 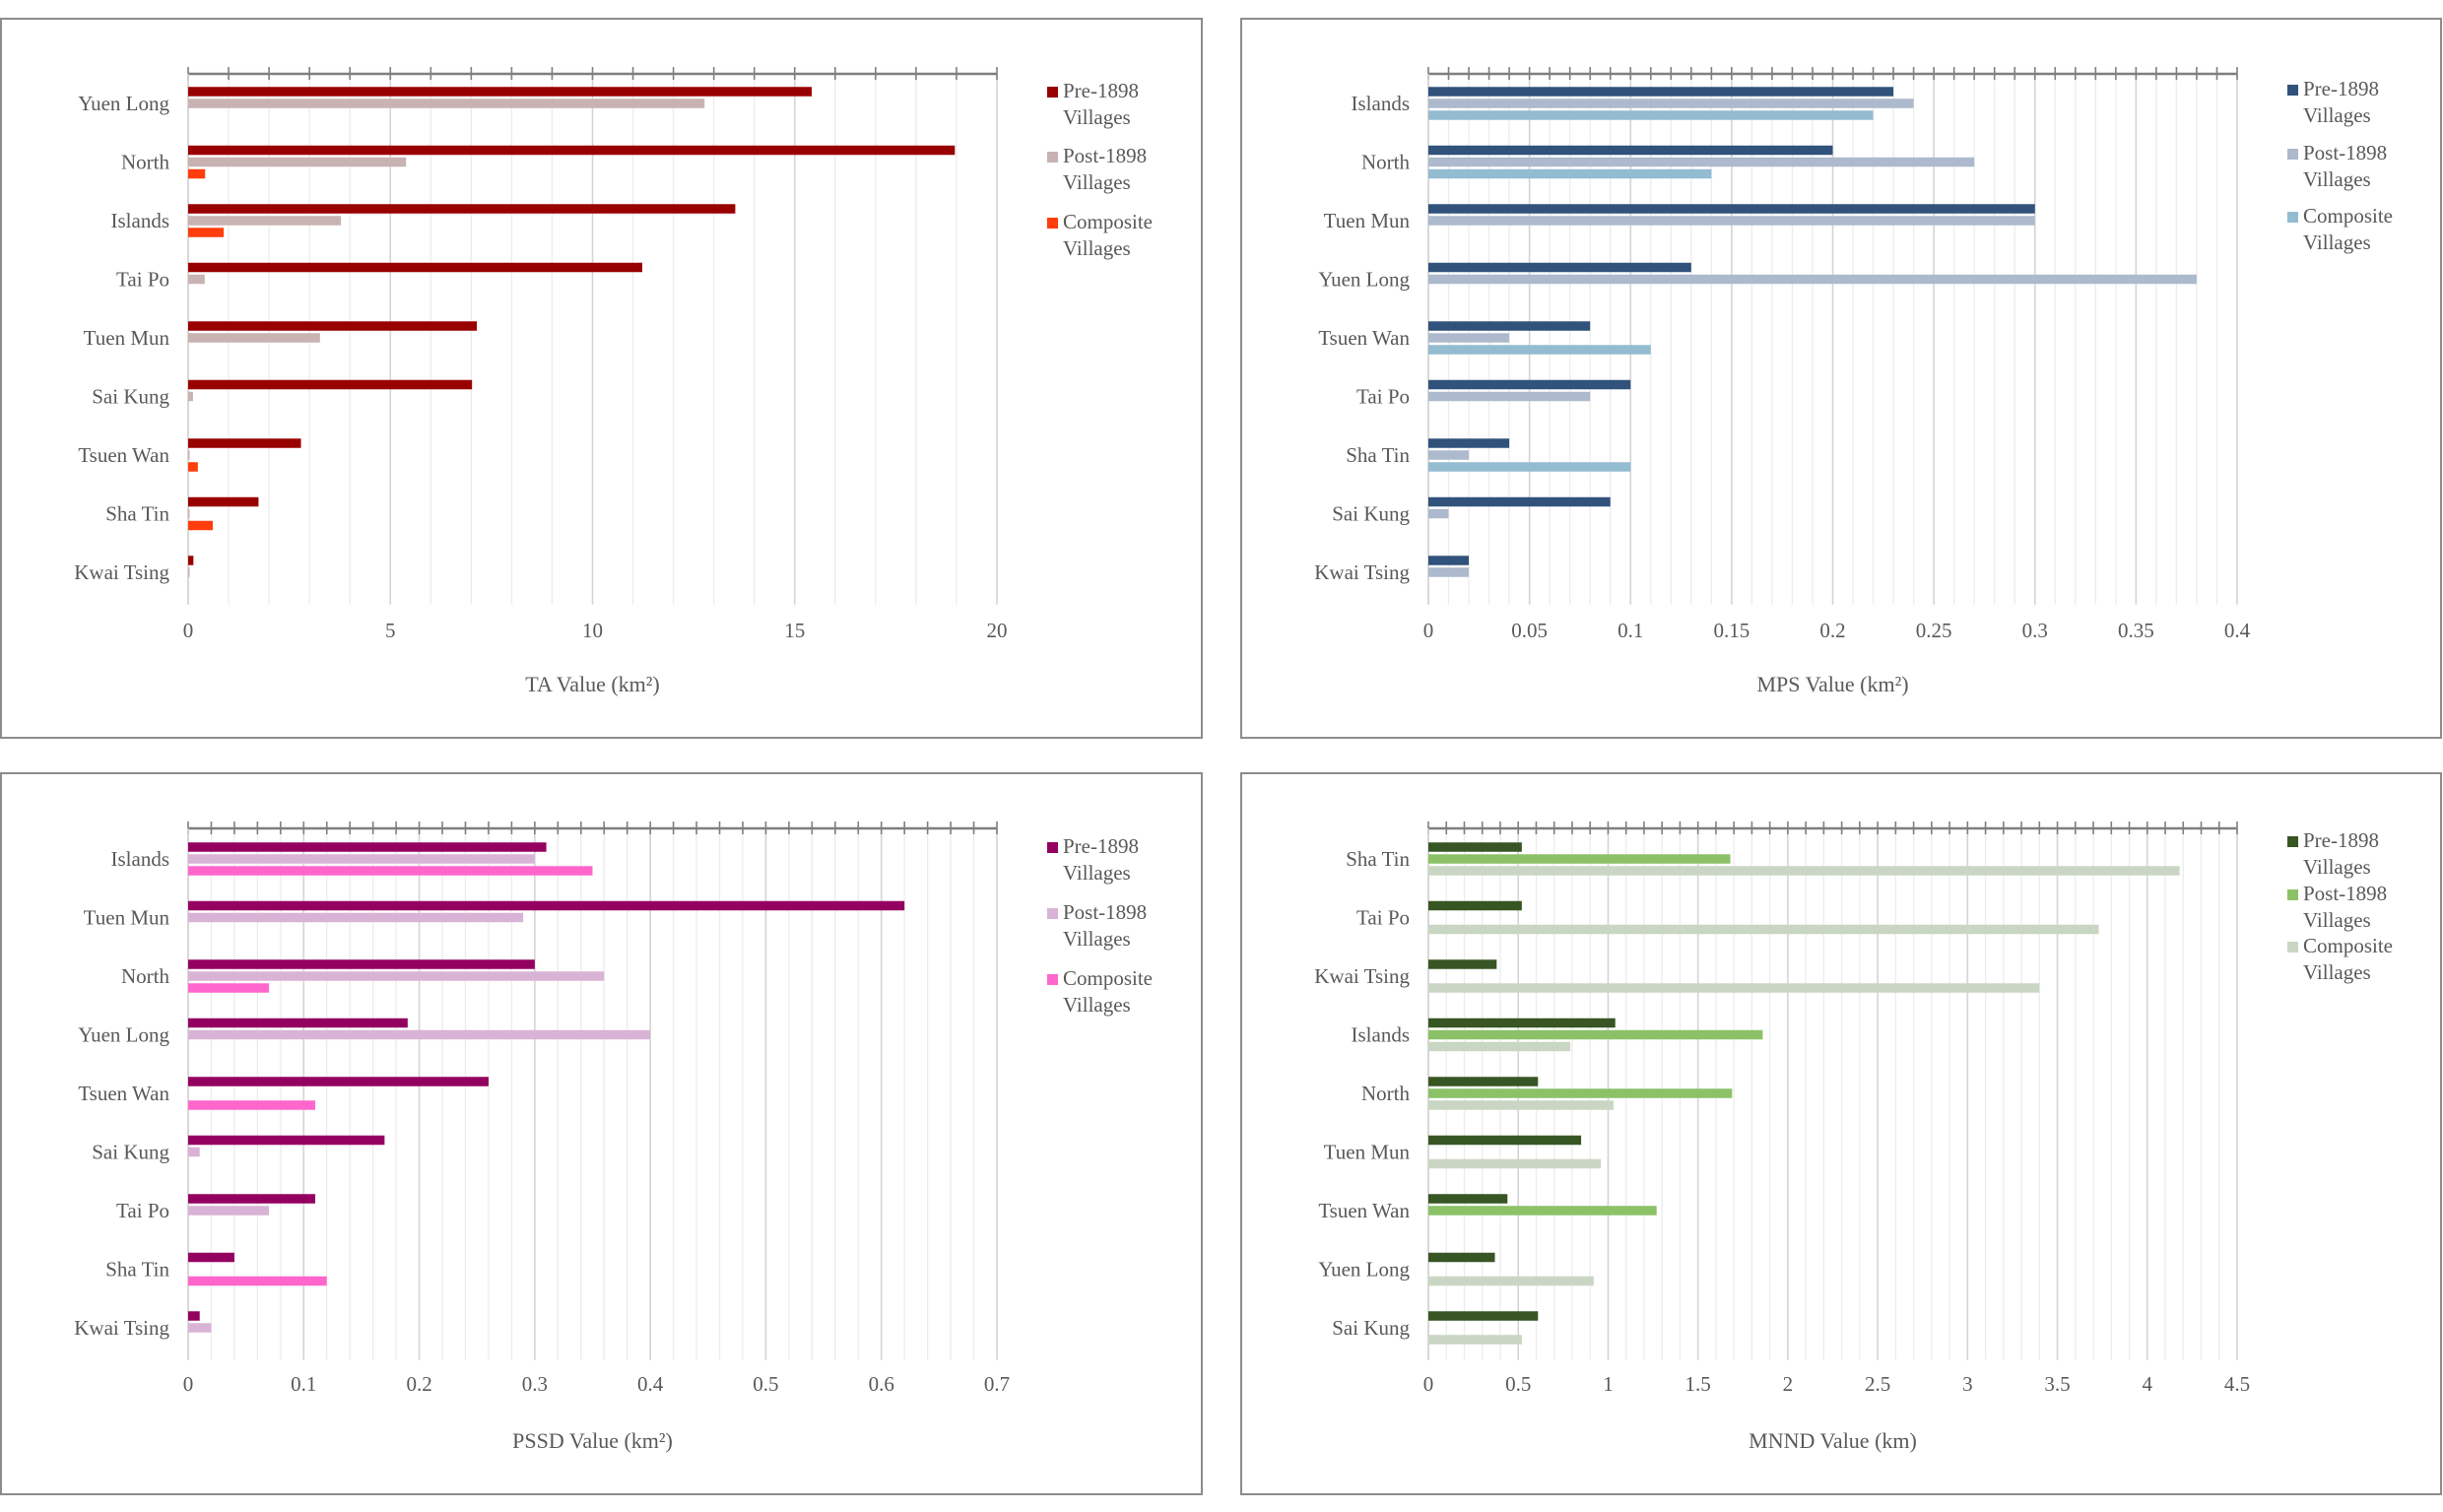 What do you see at coordinates (2341, 840) in the screenshot?
I see `legend-label: Pre-1898` at bounding box center [2341, 840].